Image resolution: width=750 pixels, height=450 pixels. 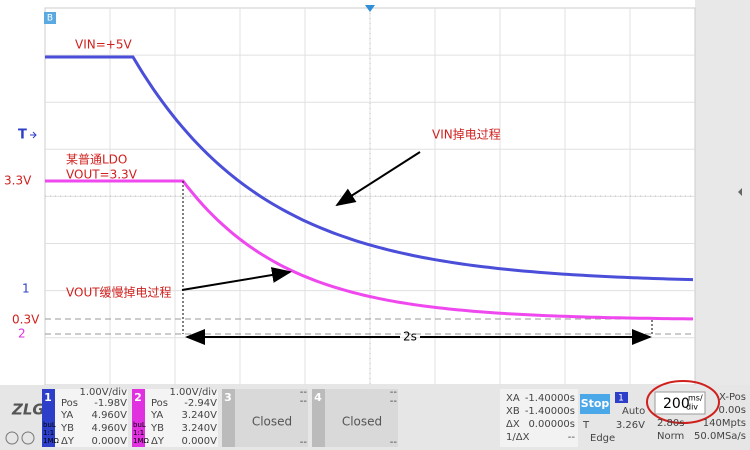 What do you see at coordinates (633, 411) in the screenshot?
I see `trigger-mode: Auto` at bounding box center [633, 411].